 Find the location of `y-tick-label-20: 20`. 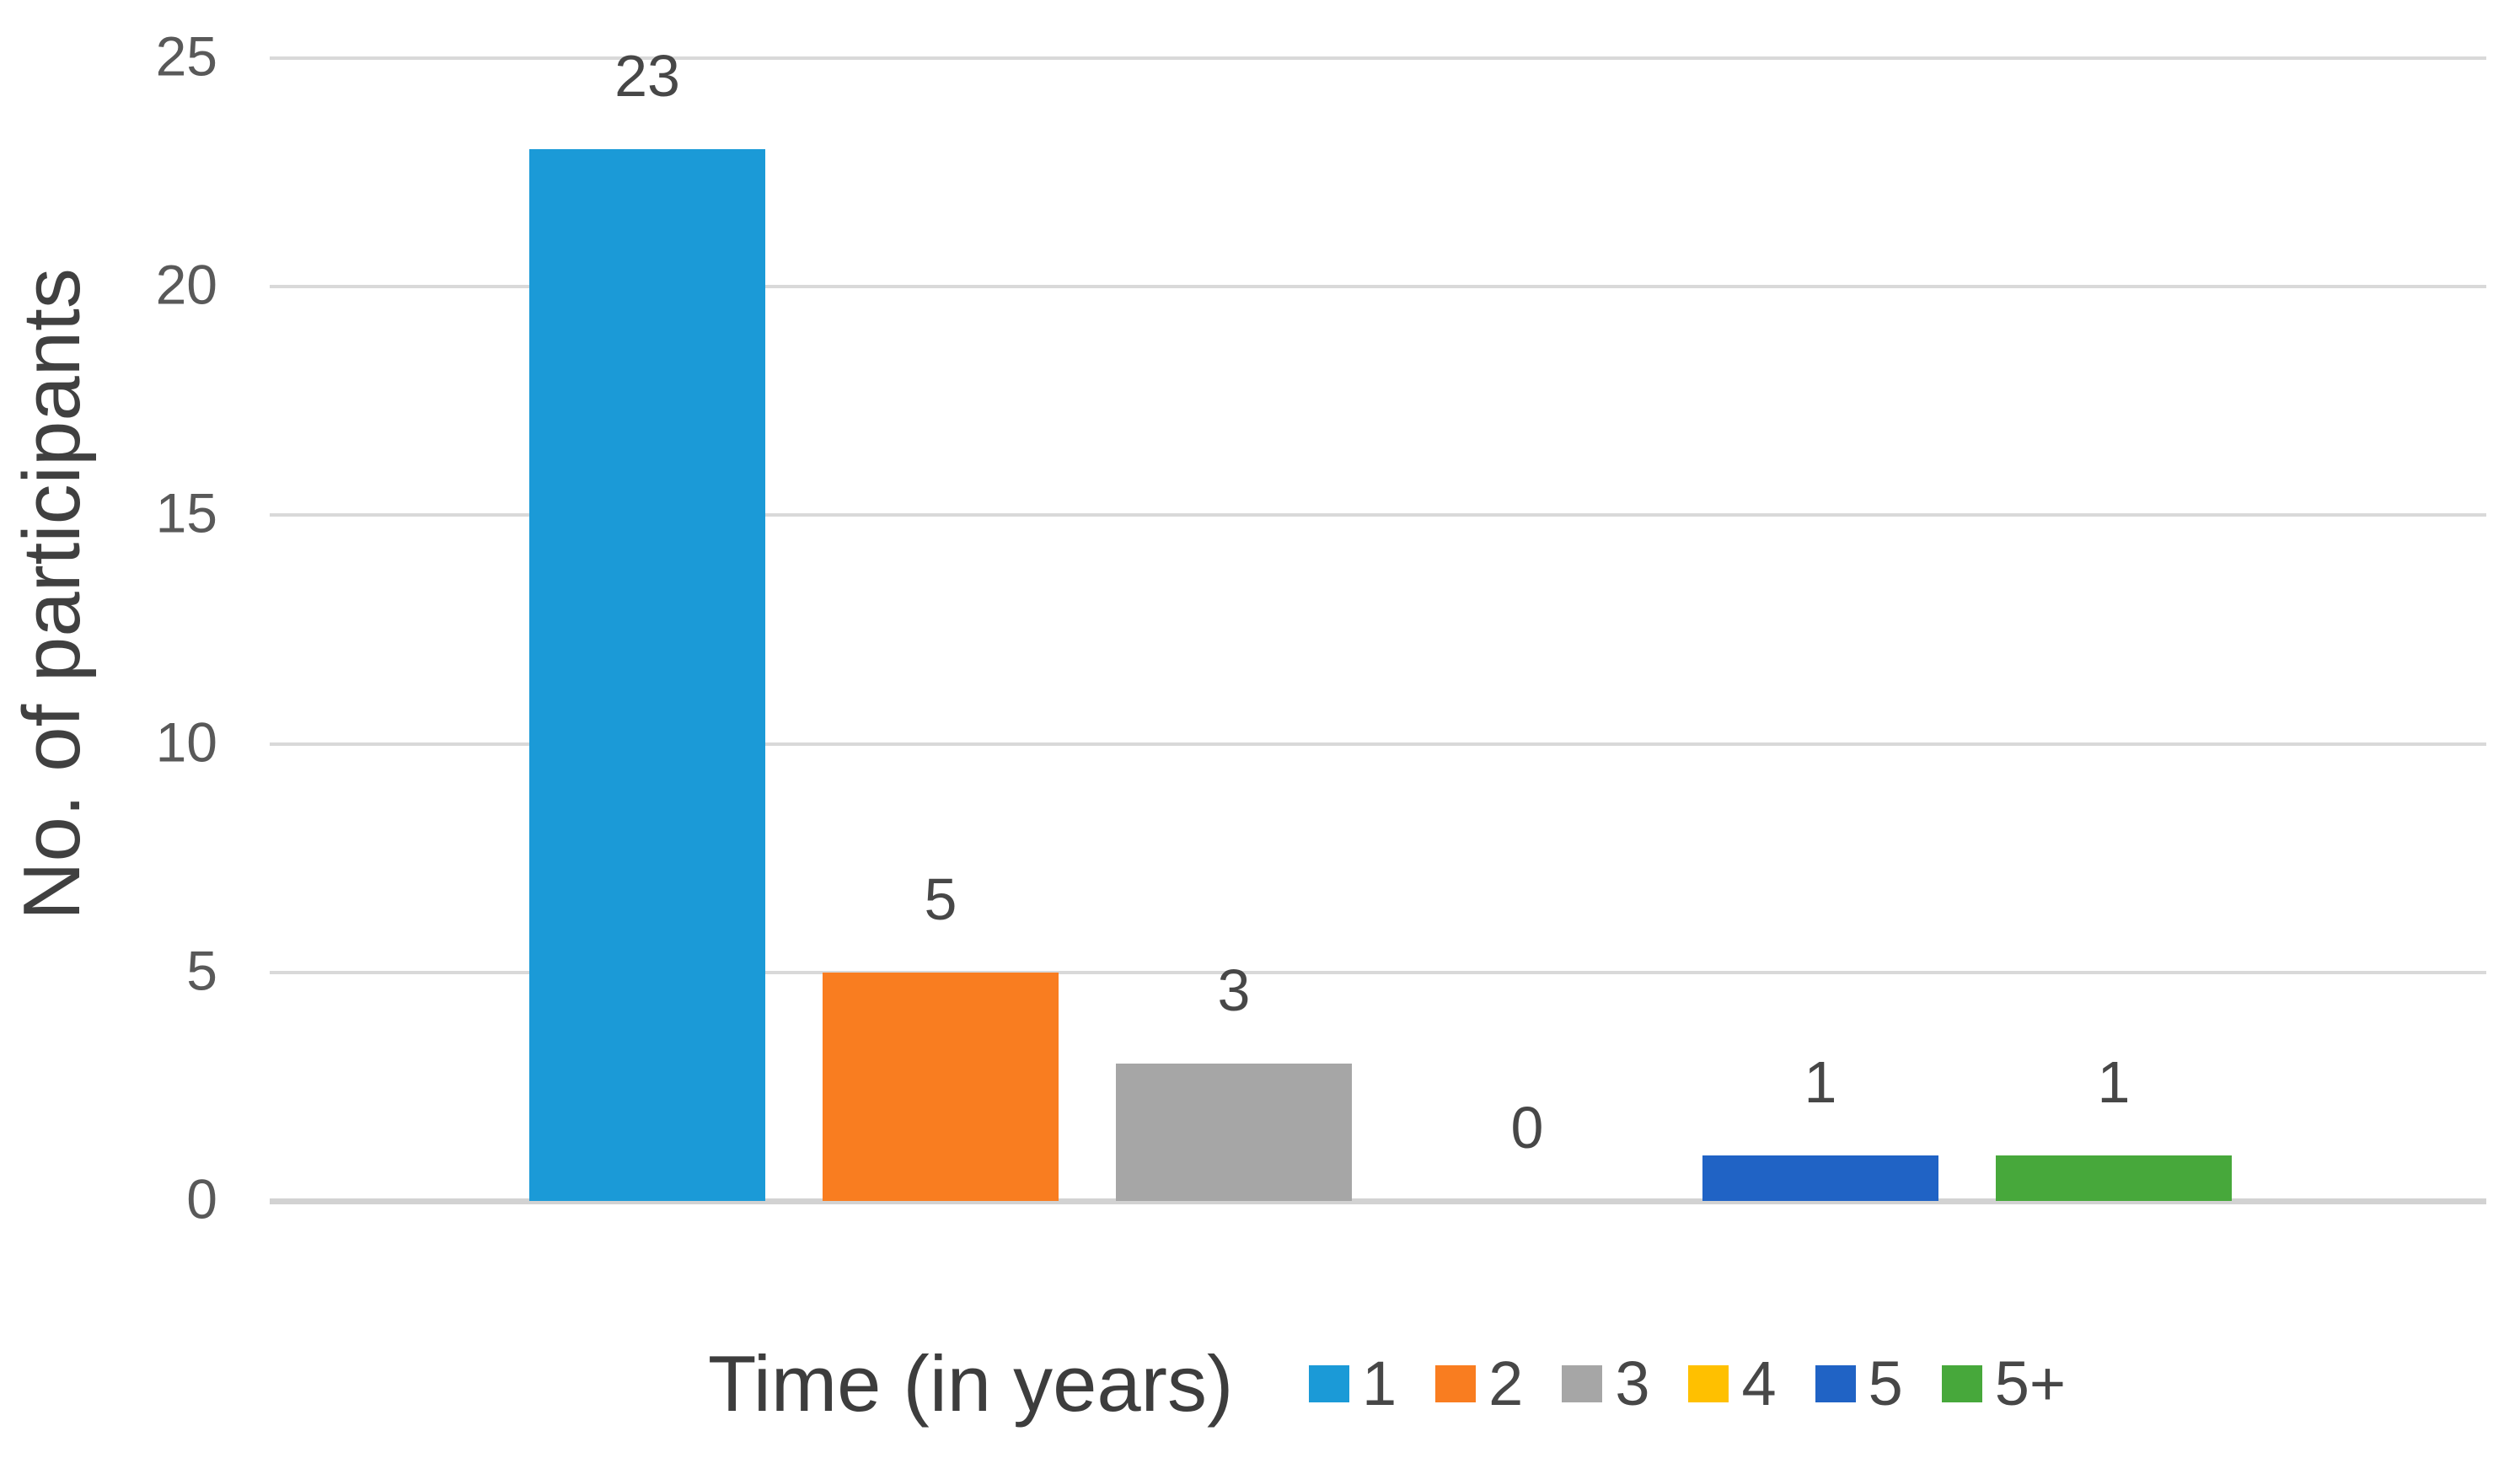

y-tick-label-20: 20 is located at coordinates (186, 284).